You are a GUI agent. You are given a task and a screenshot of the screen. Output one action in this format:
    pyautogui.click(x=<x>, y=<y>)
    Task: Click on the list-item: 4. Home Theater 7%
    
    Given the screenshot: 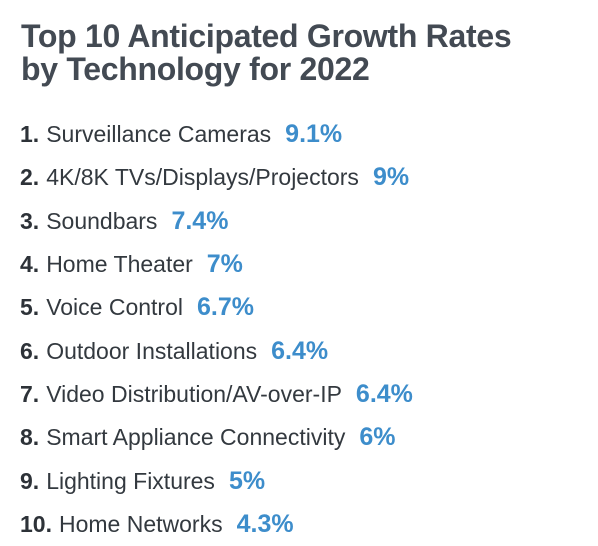 What is the action you would take?
    pyautogui.click(x=216, y=264)
    